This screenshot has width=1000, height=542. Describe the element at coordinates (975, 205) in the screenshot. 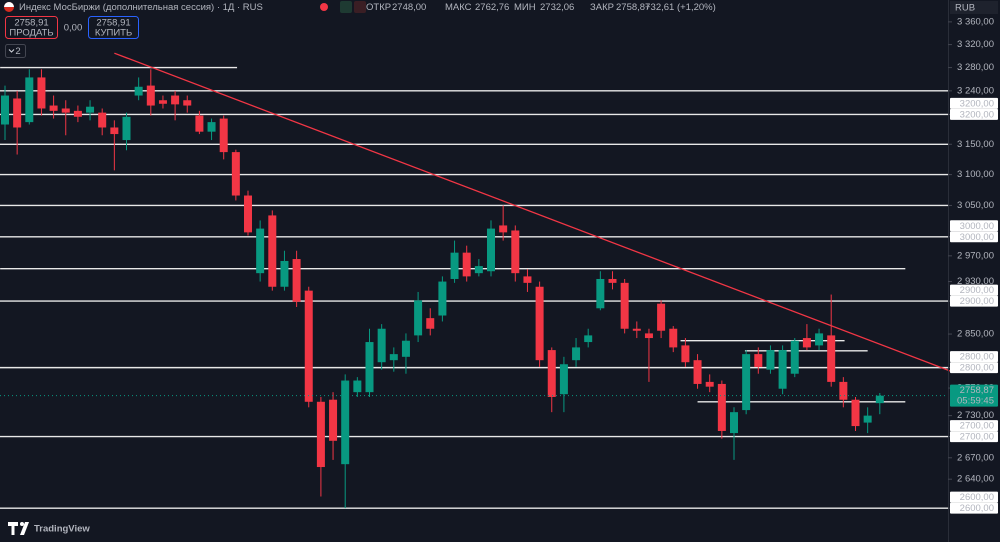

I see `y-tick-label: 3 050,00` at that location.